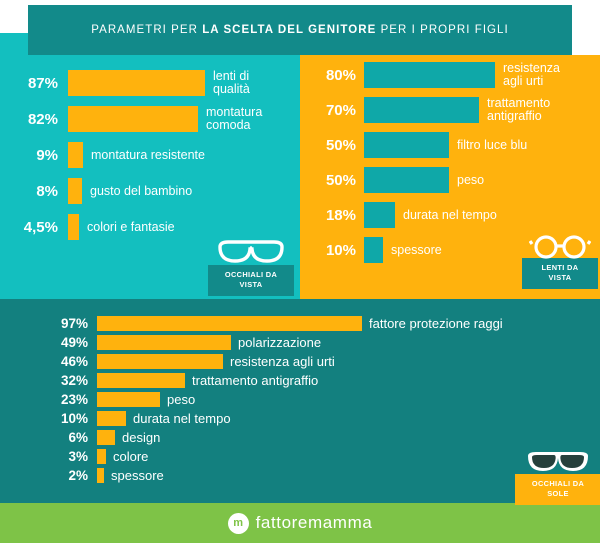 Image resolution: width=600 pixels, height=543 pixels. What do you see at coordinates (78, 437) in the screenshot?
I see `bar-value-label: 6%` at bounding box center [78, 437].